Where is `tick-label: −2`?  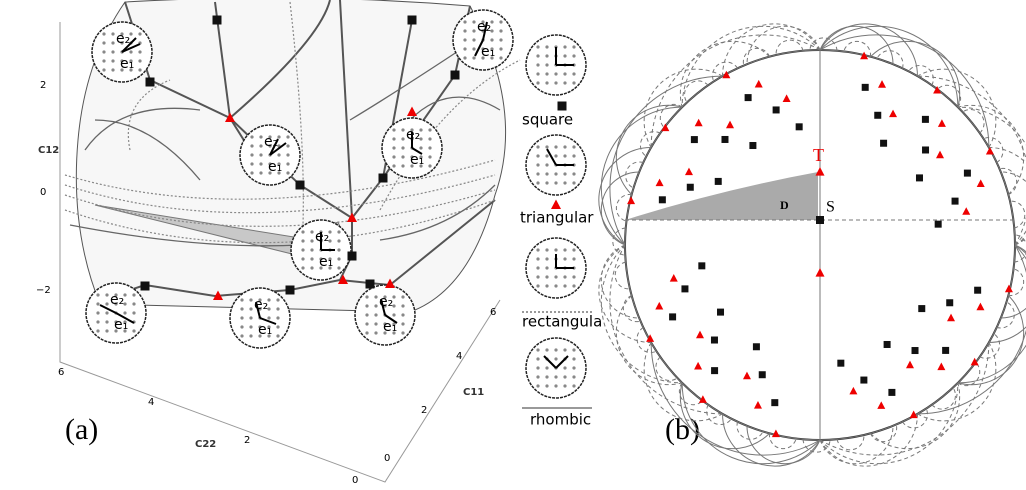
tick-label: −2 is located at coordinates (43, 290).